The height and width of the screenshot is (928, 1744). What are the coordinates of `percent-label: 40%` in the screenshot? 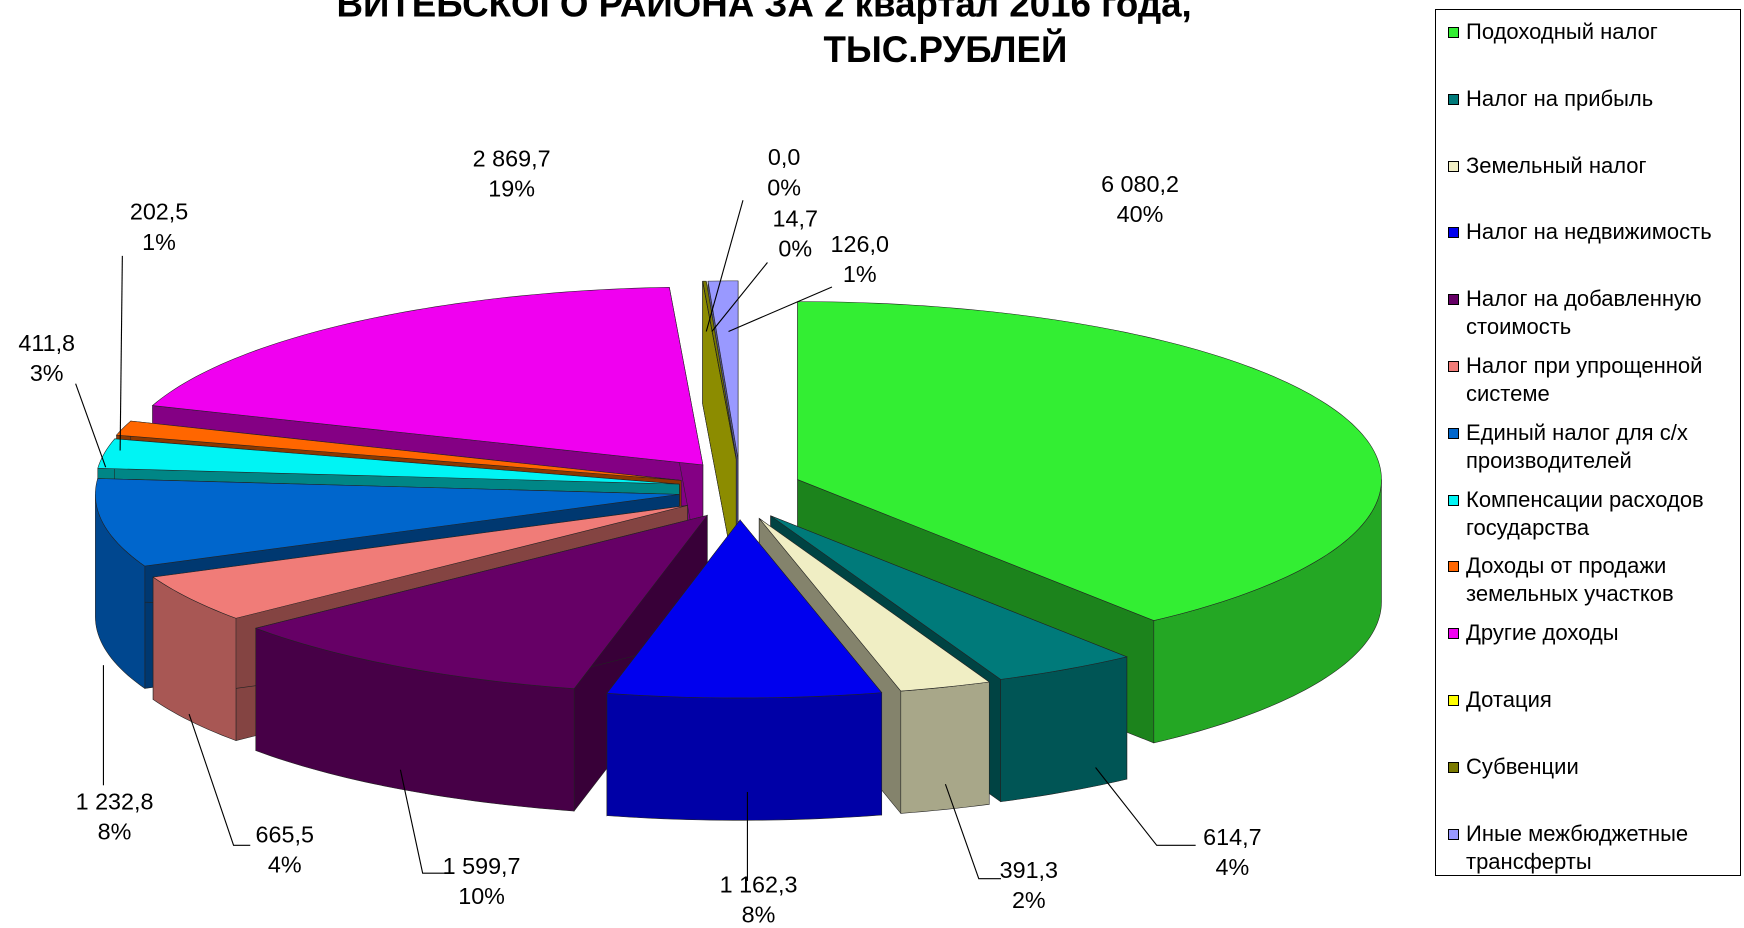 It's located at (1140, 214).